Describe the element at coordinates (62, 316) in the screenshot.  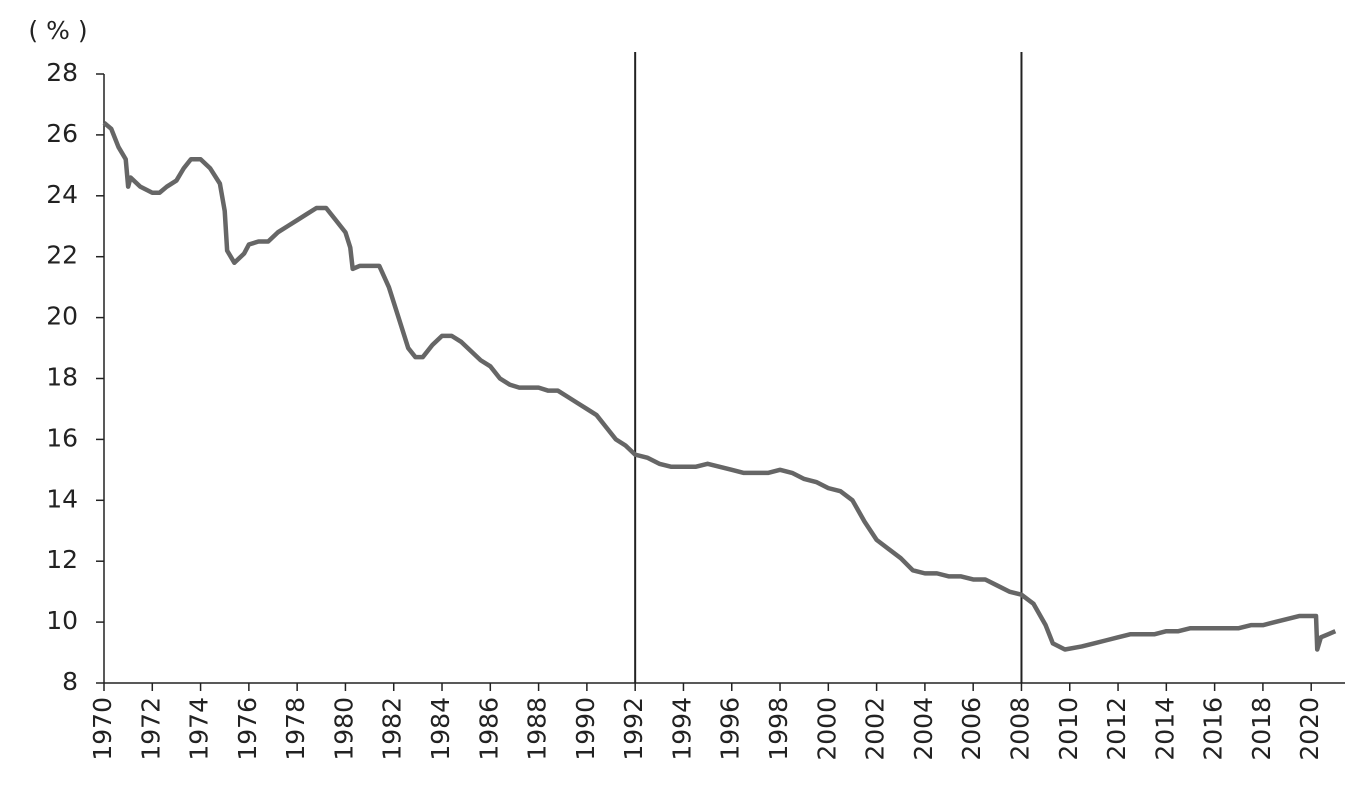
I see `y-tick-label: 20` at that location.